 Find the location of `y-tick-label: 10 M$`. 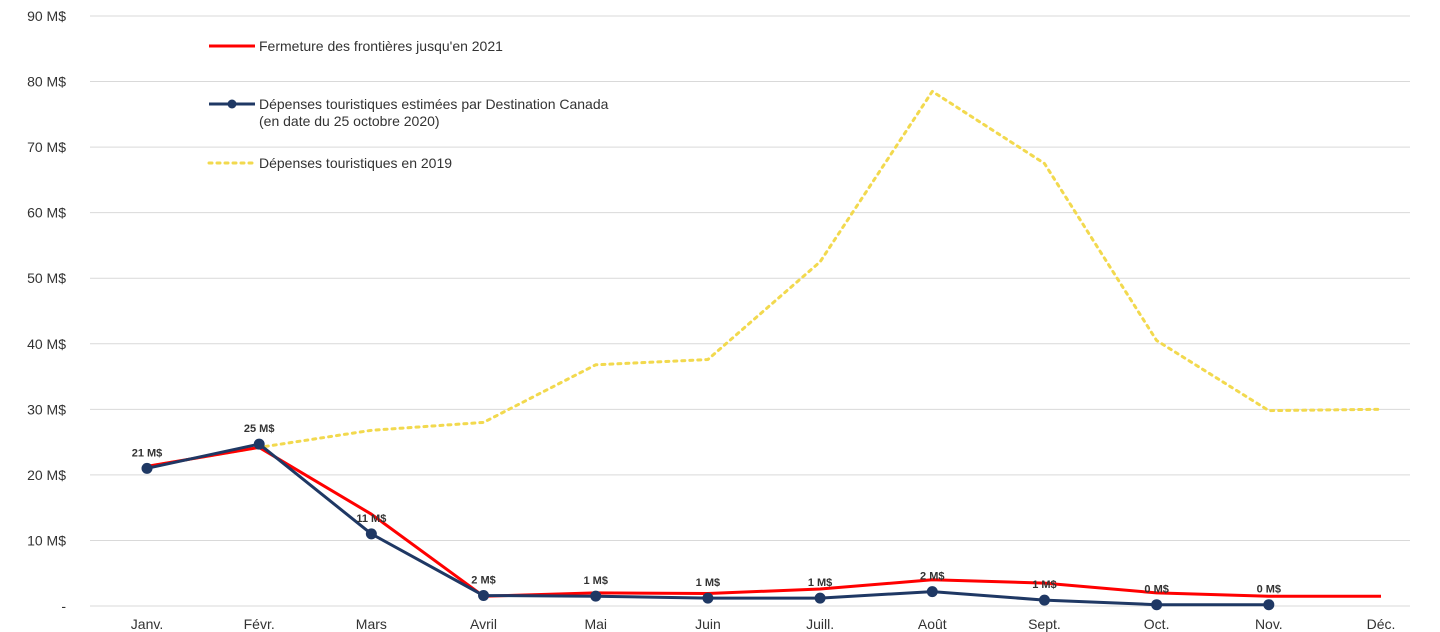

y-tick-label: 10 M$ is located at coordinates (46, 540).